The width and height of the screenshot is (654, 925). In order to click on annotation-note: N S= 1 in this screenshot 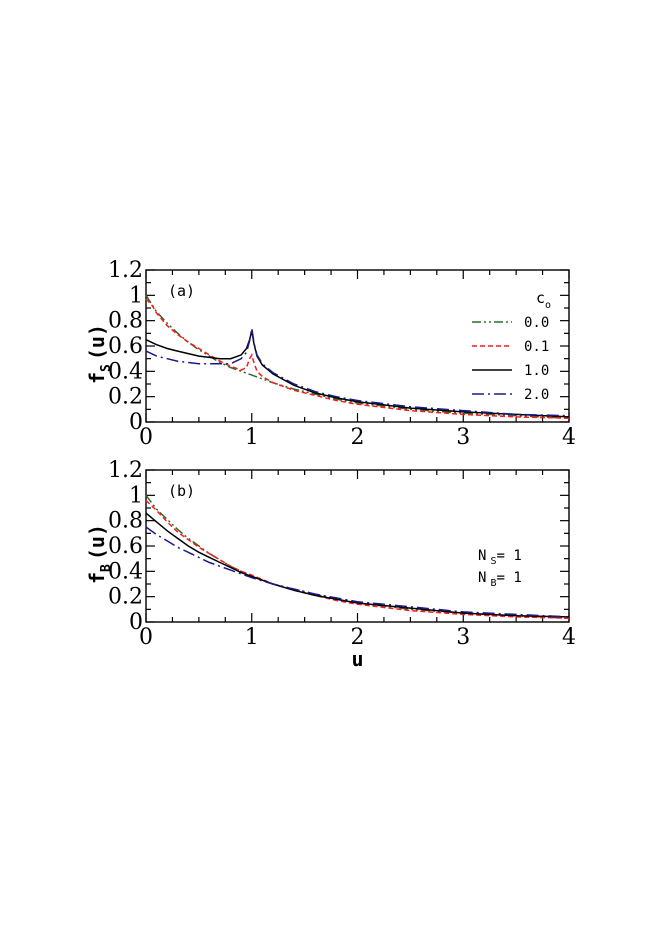, I will do `click(500, 557)`.